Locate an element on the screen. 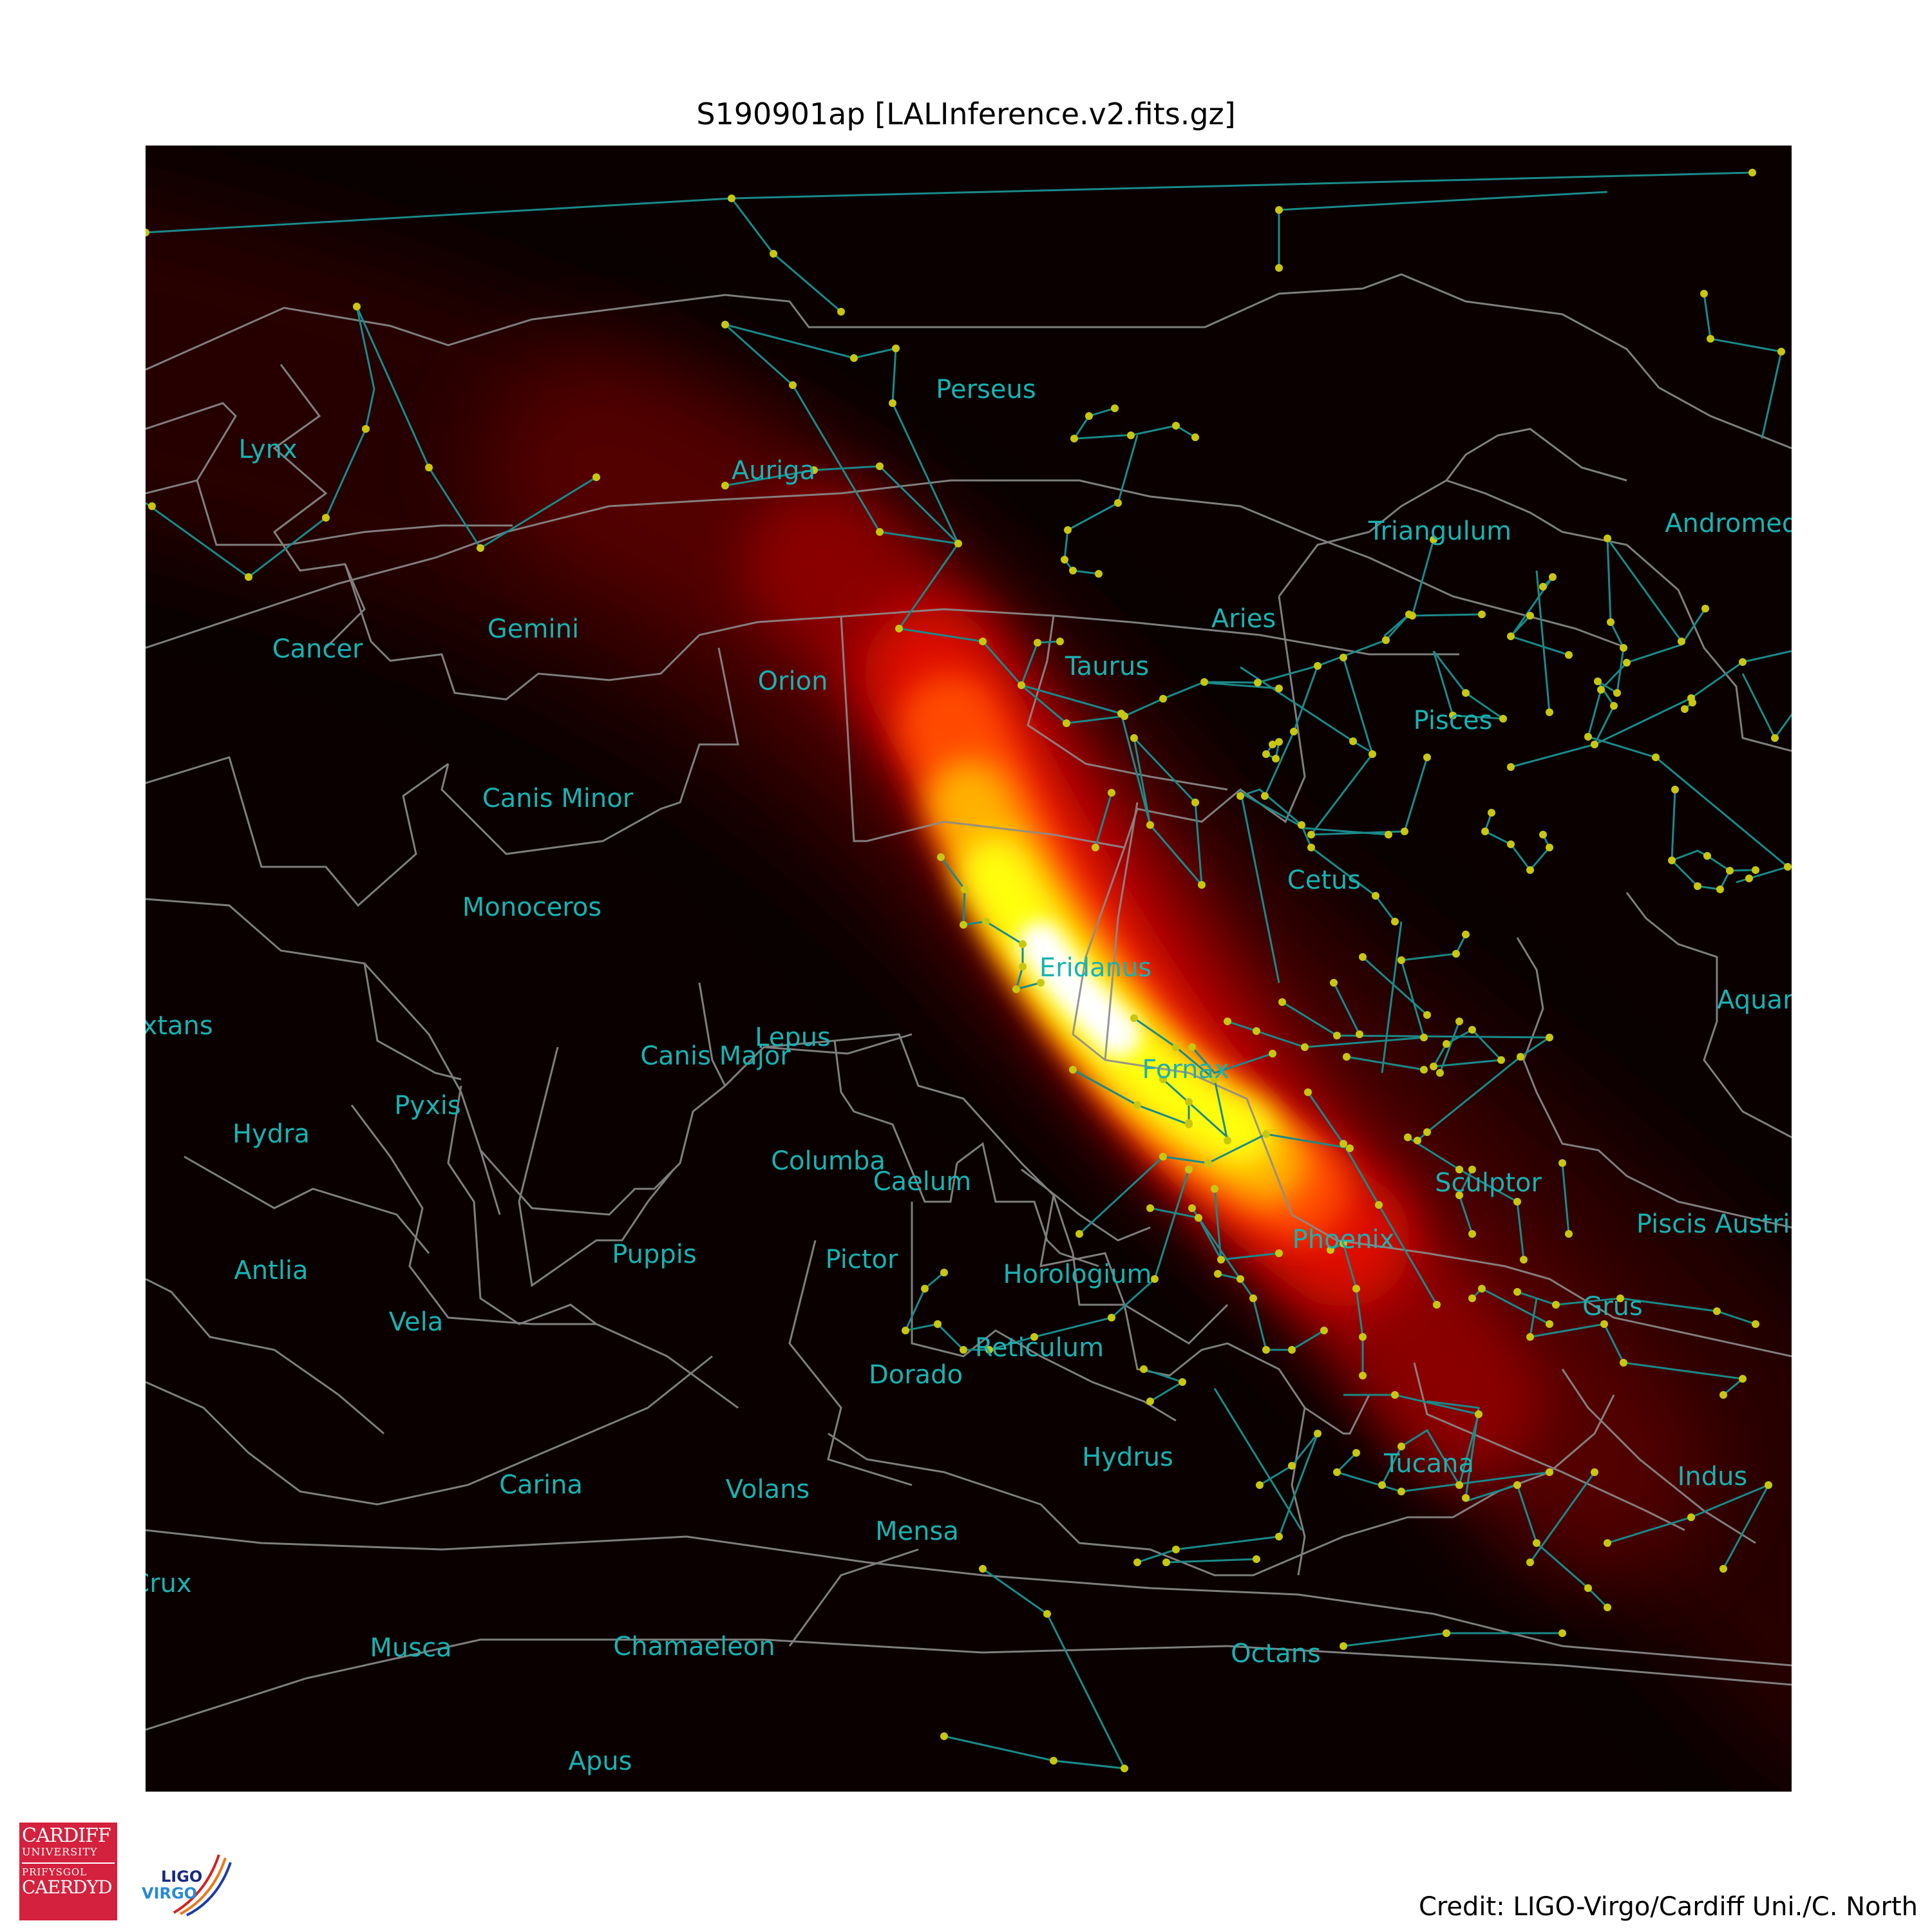 This screenshot has width=1932, height=1932. cardiff-university-logo: CARDIFF UNIVERSITY PRIFYSGOL CAERDYD is located at coordinates (68, 1871).